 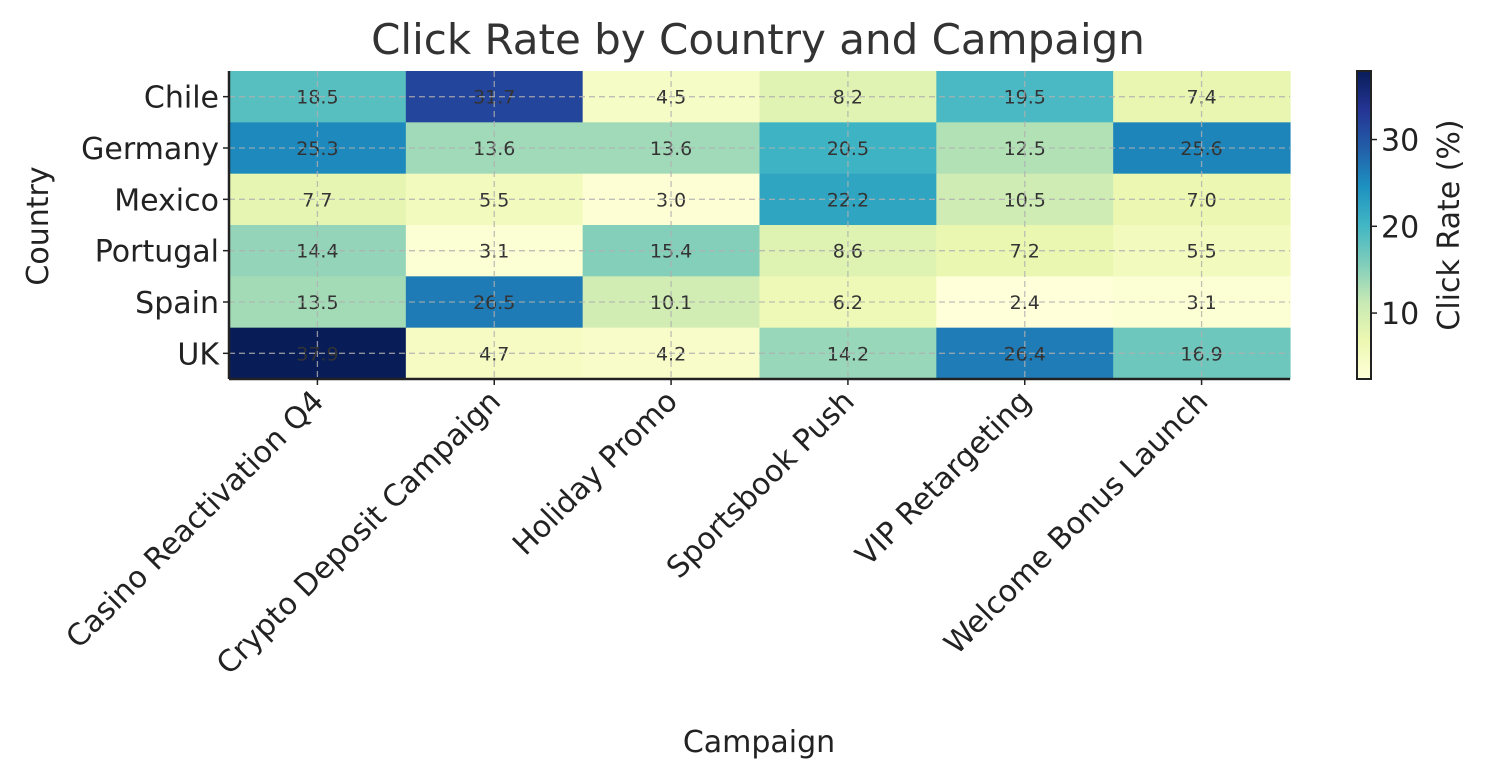 What do you see at coordinates (1400, 141) in the screenshot?
I see `colorbar-tick-label: 30` at bounding box center [1400, 141].